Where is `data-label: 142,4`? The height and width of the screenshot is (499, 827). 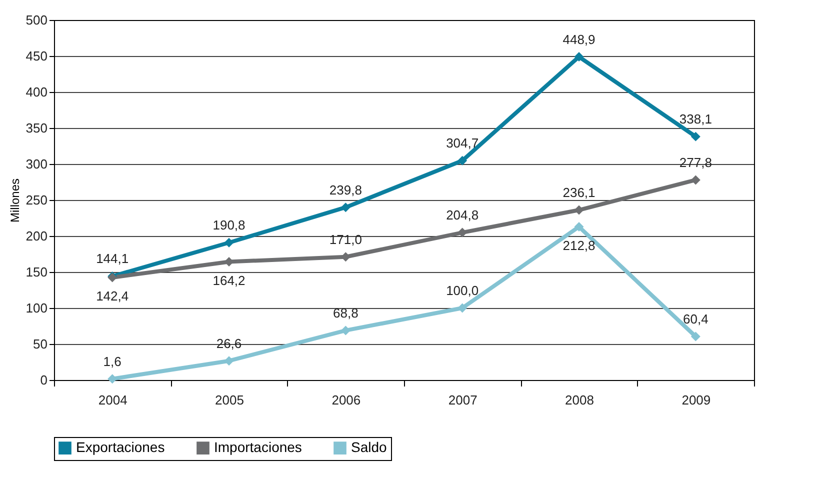
data-label: 142,4 is located at coordinates (112, 296).